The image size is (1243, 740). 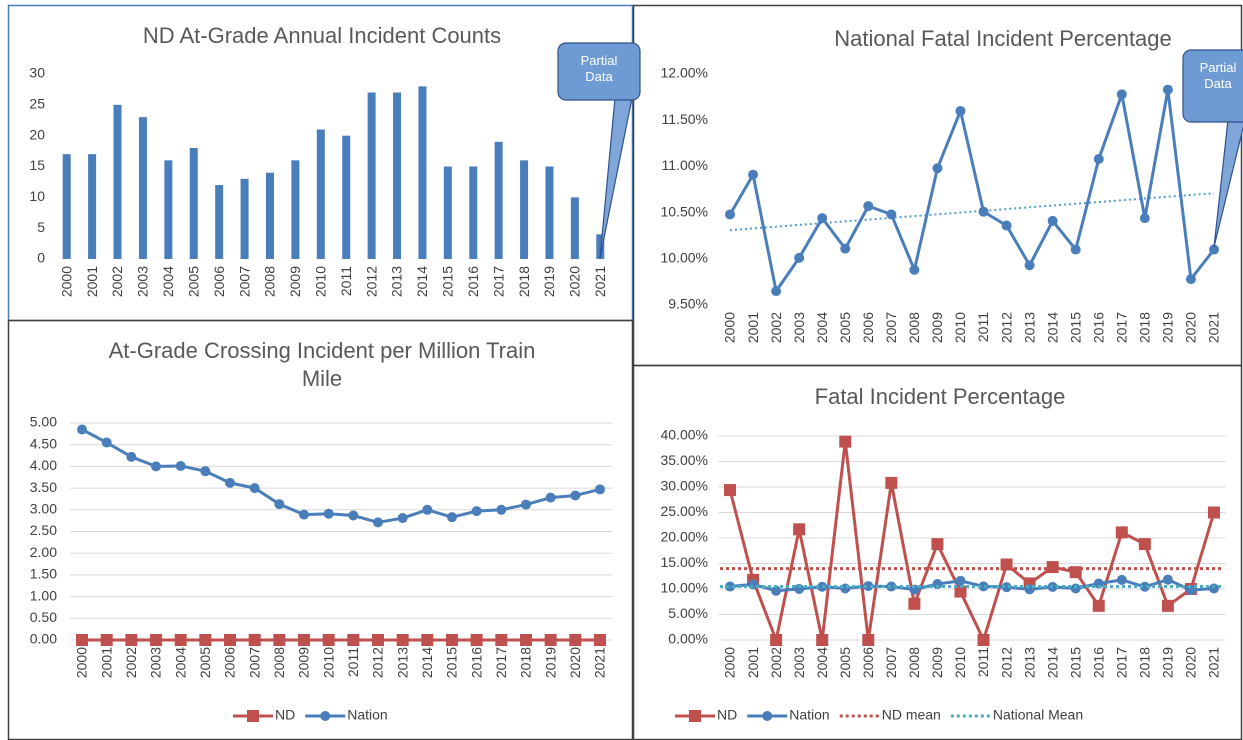 What do you see at coordinates (685, 119) in the screenshot?
I see `y-tick-label: 11.50%` at bounding box center [685, 119].